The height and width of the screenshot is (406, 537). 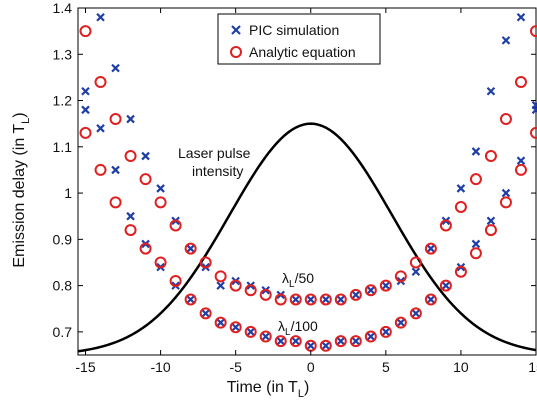 I want to click on legend-box, so click(x=299, y=39).